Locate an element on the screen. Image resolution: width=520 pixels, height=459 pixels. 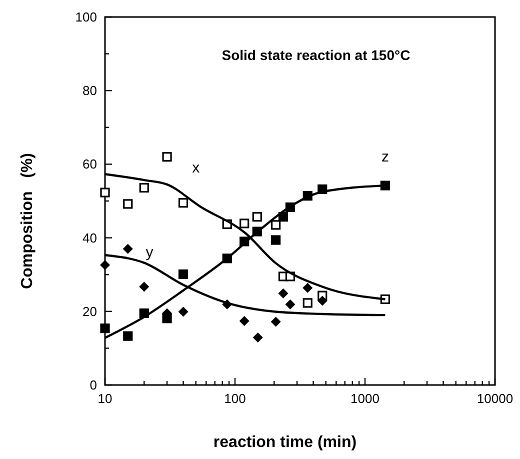
text: Solid state reaction at 150°C is located at coordinates (316, 55).